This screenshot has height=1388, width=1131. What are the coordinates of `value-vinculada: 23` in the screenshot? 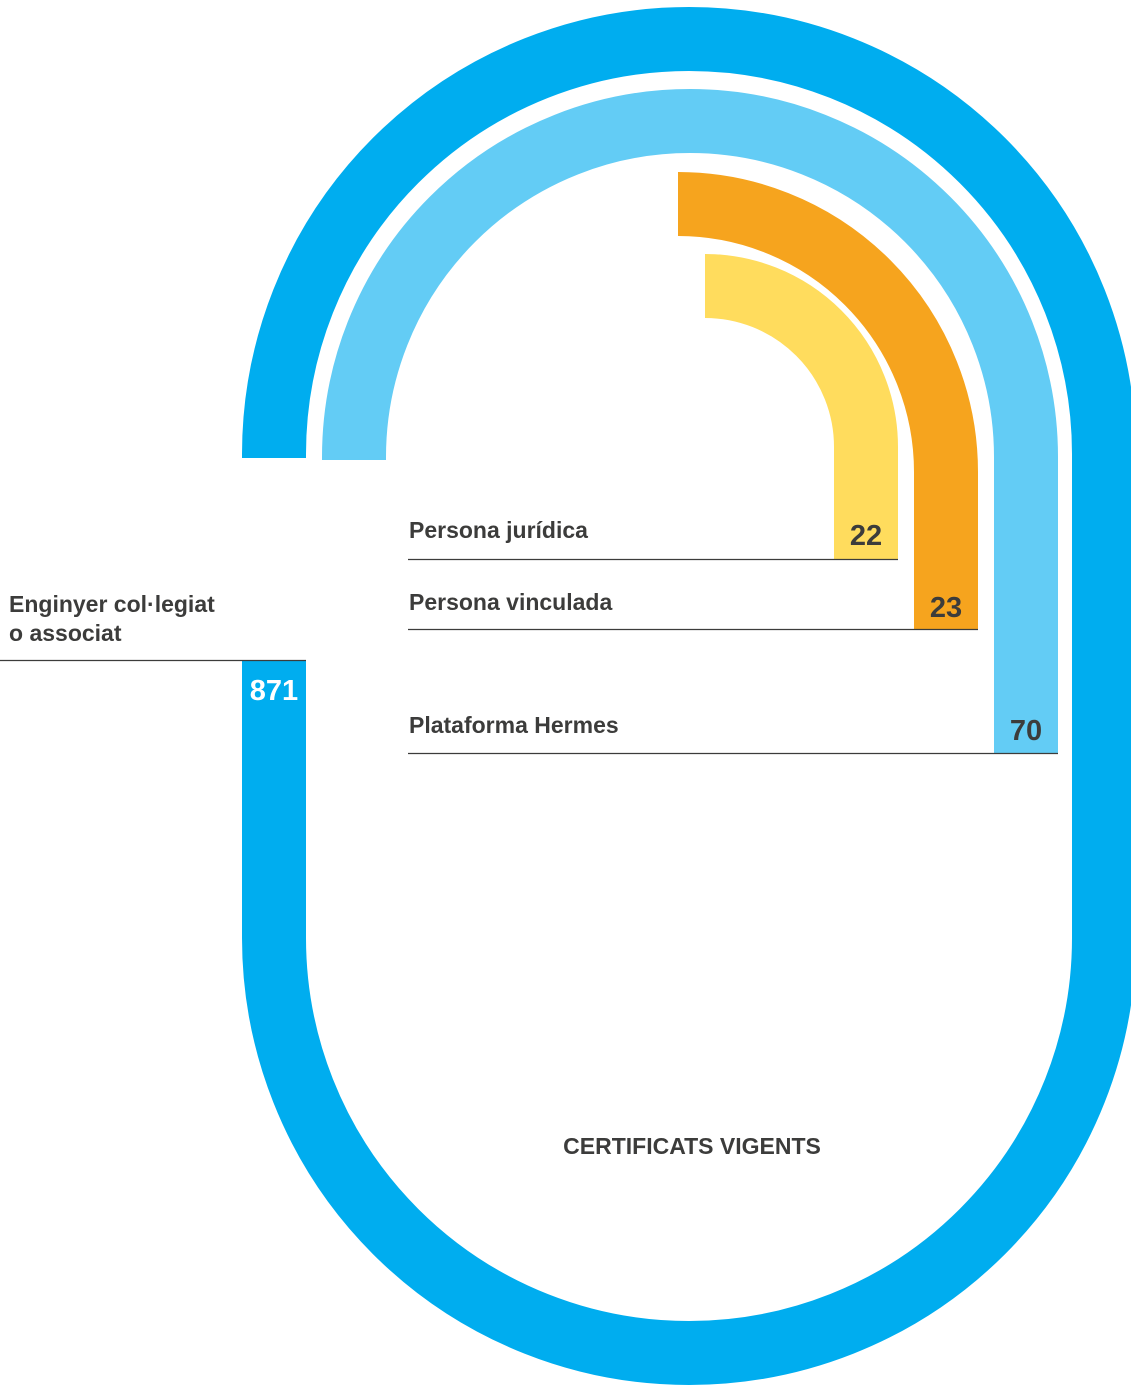 It's located at (946, 608).